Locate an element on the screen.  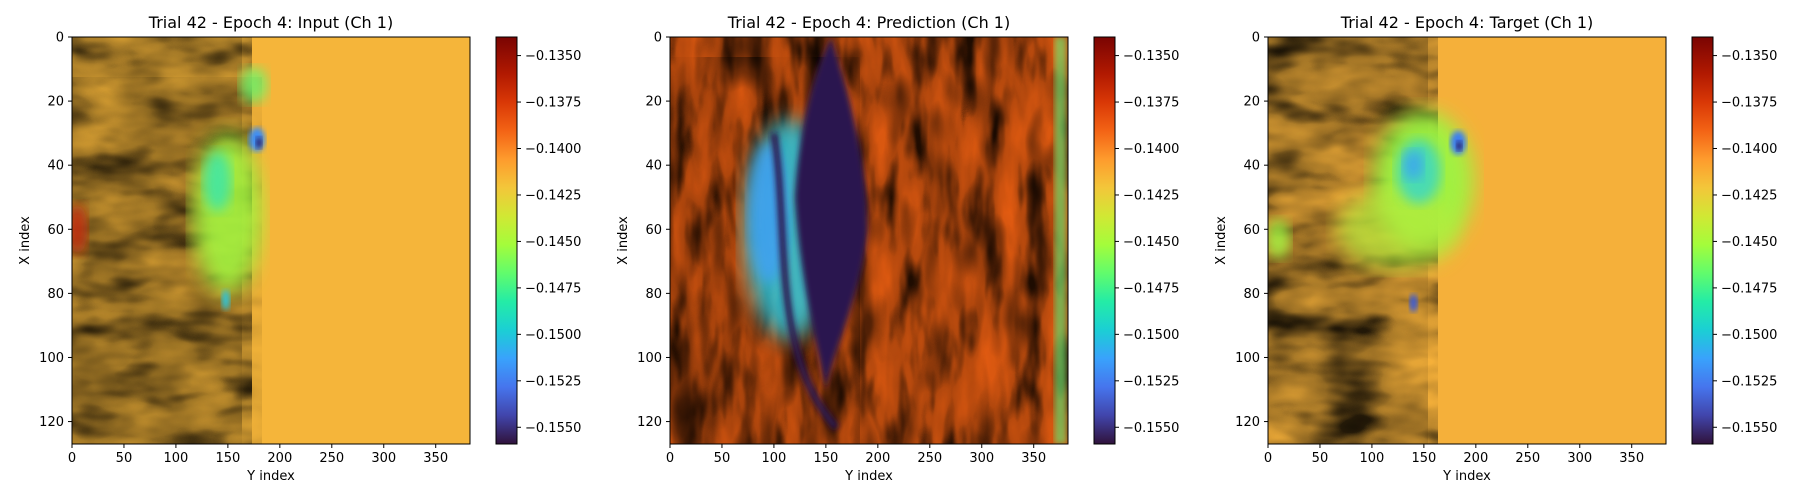
chart-title: Trial 42 - Epoch 4: Target (Ch 1) is located at coordinates (1466, 22).